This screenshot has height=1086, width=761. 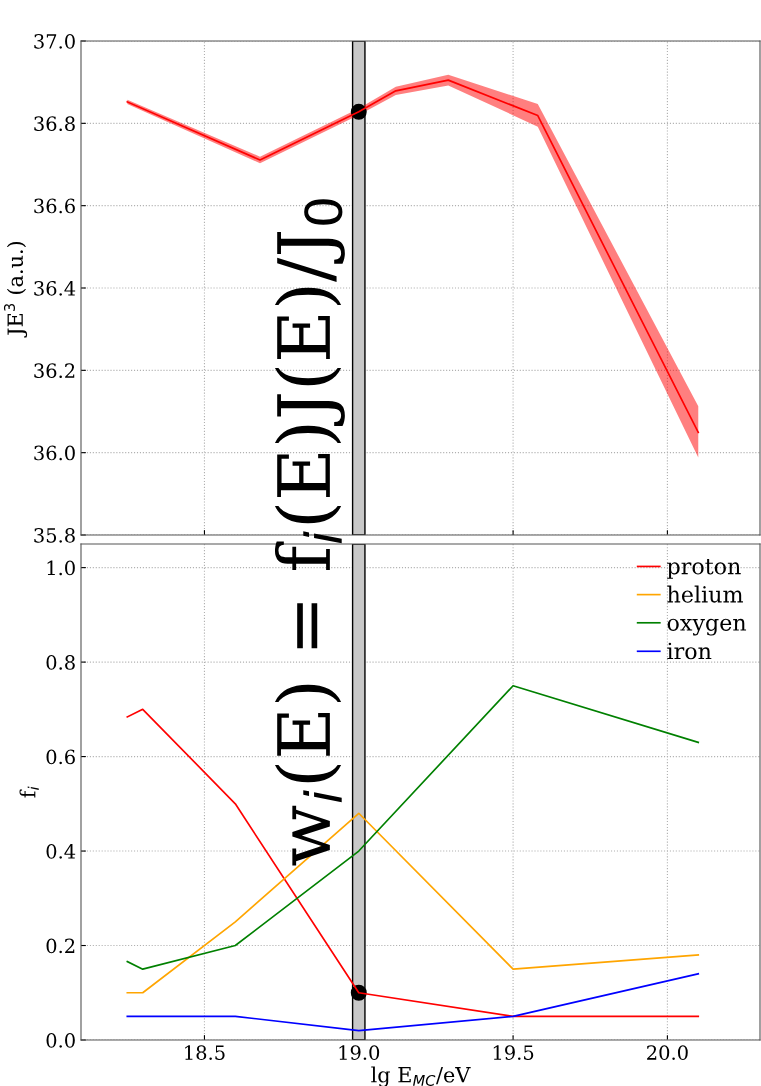 What do you see at coordinates (60, 662) in the screenshot?
I see `y-tick-label: 0.8` at bounding box center [60, 662].